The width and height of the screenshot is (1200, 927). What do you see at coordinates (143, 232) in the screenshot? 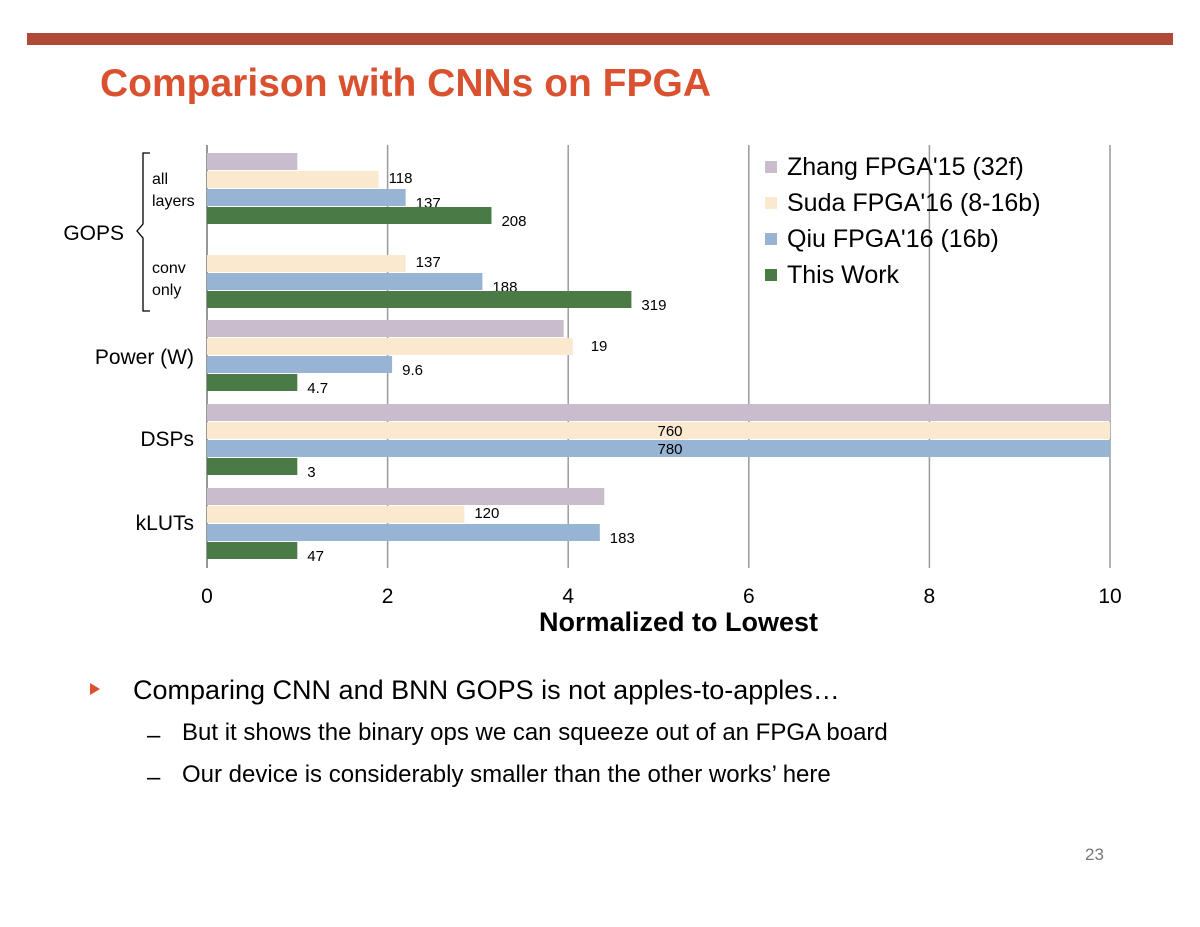
I see `gops-bracket` at bounding box center [143, 232].